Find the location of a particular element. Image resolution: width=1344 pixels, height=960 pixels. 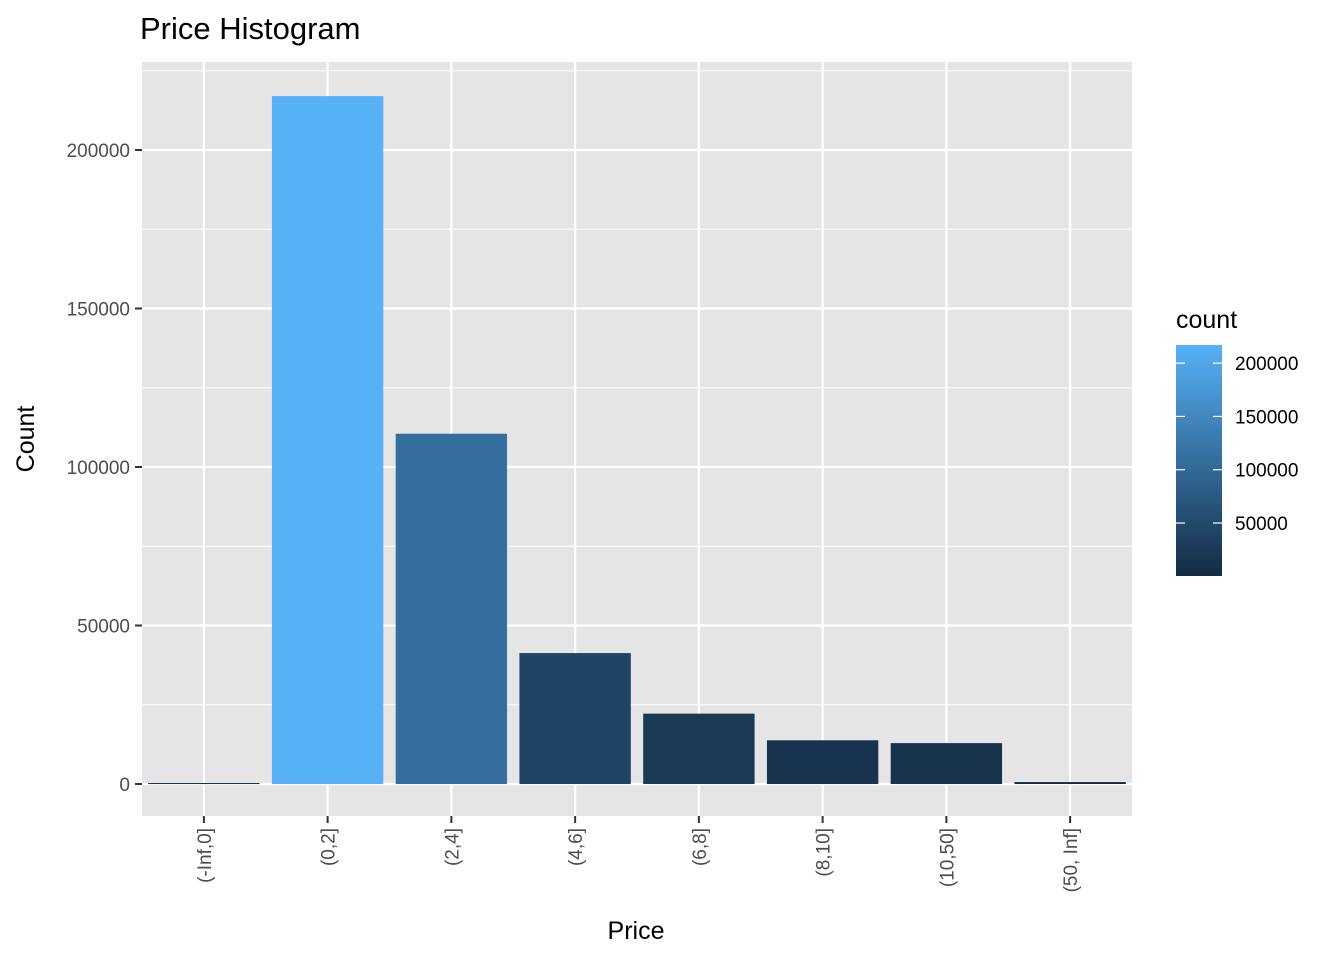

x-axis-title: Price is located at coordinates (636, 931).